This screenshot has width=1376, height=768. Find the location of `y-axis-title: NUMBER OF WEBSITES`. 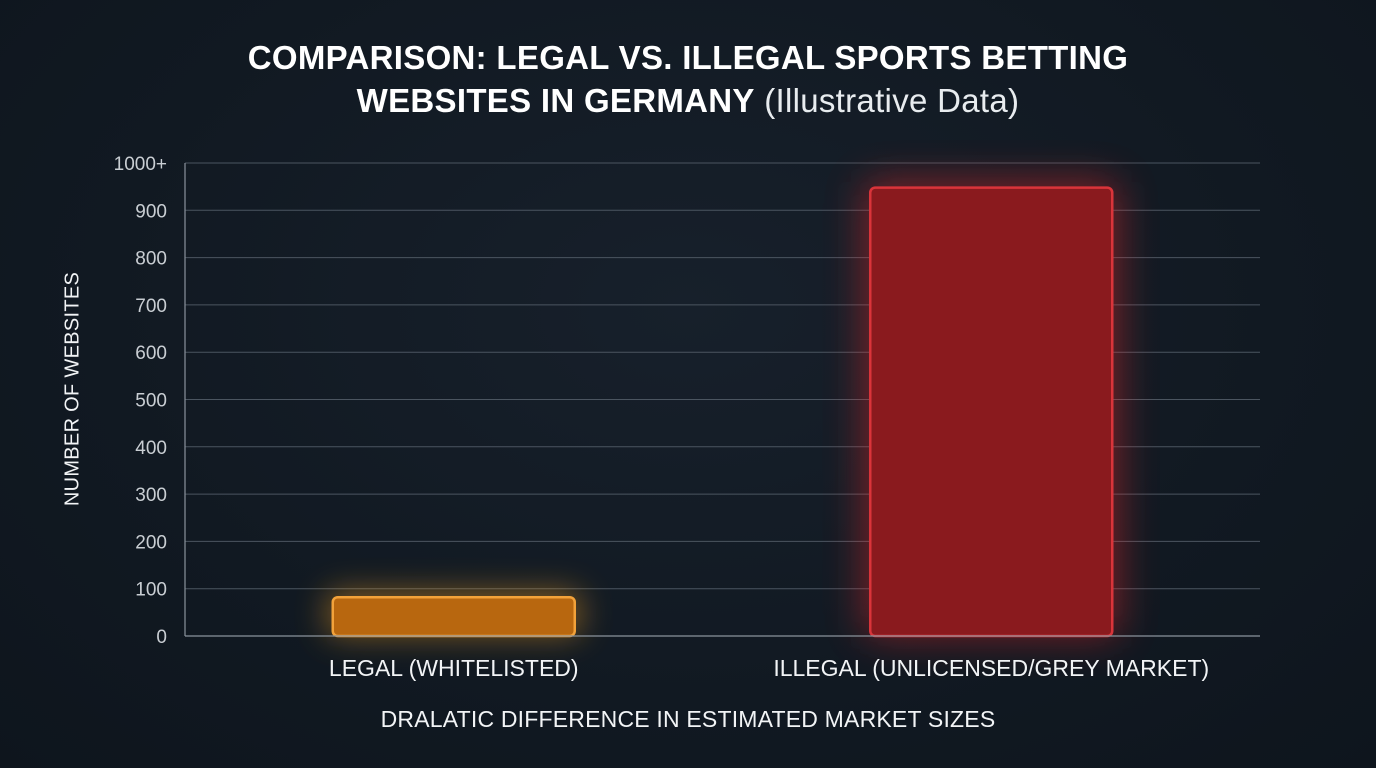

y-axis-title: NUMBER OF WEBSITES is located at coordinates (72, 389).